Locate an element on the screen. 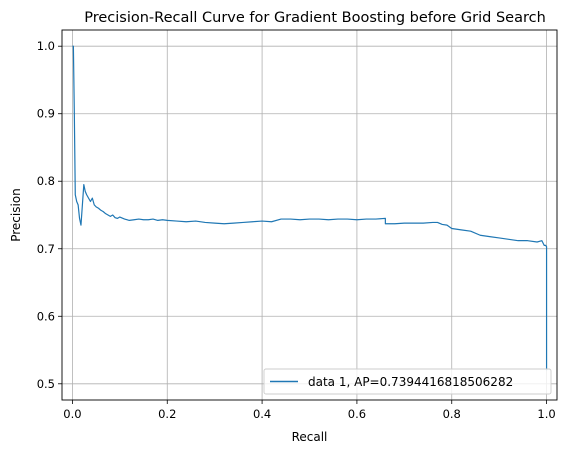  legend: data 1, AP=0.7394416818506282 is located at coordinates (407, 381).